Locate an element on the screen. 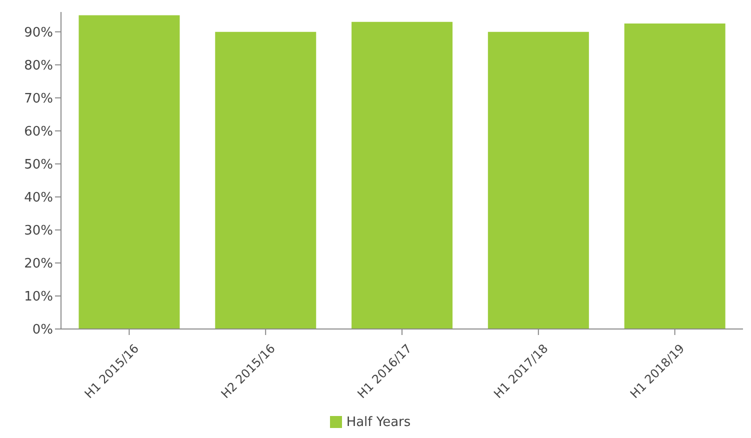 The height and width of the screenshot is (438, 751). y-tick-label: 60% is located at coordinates (38, 132).